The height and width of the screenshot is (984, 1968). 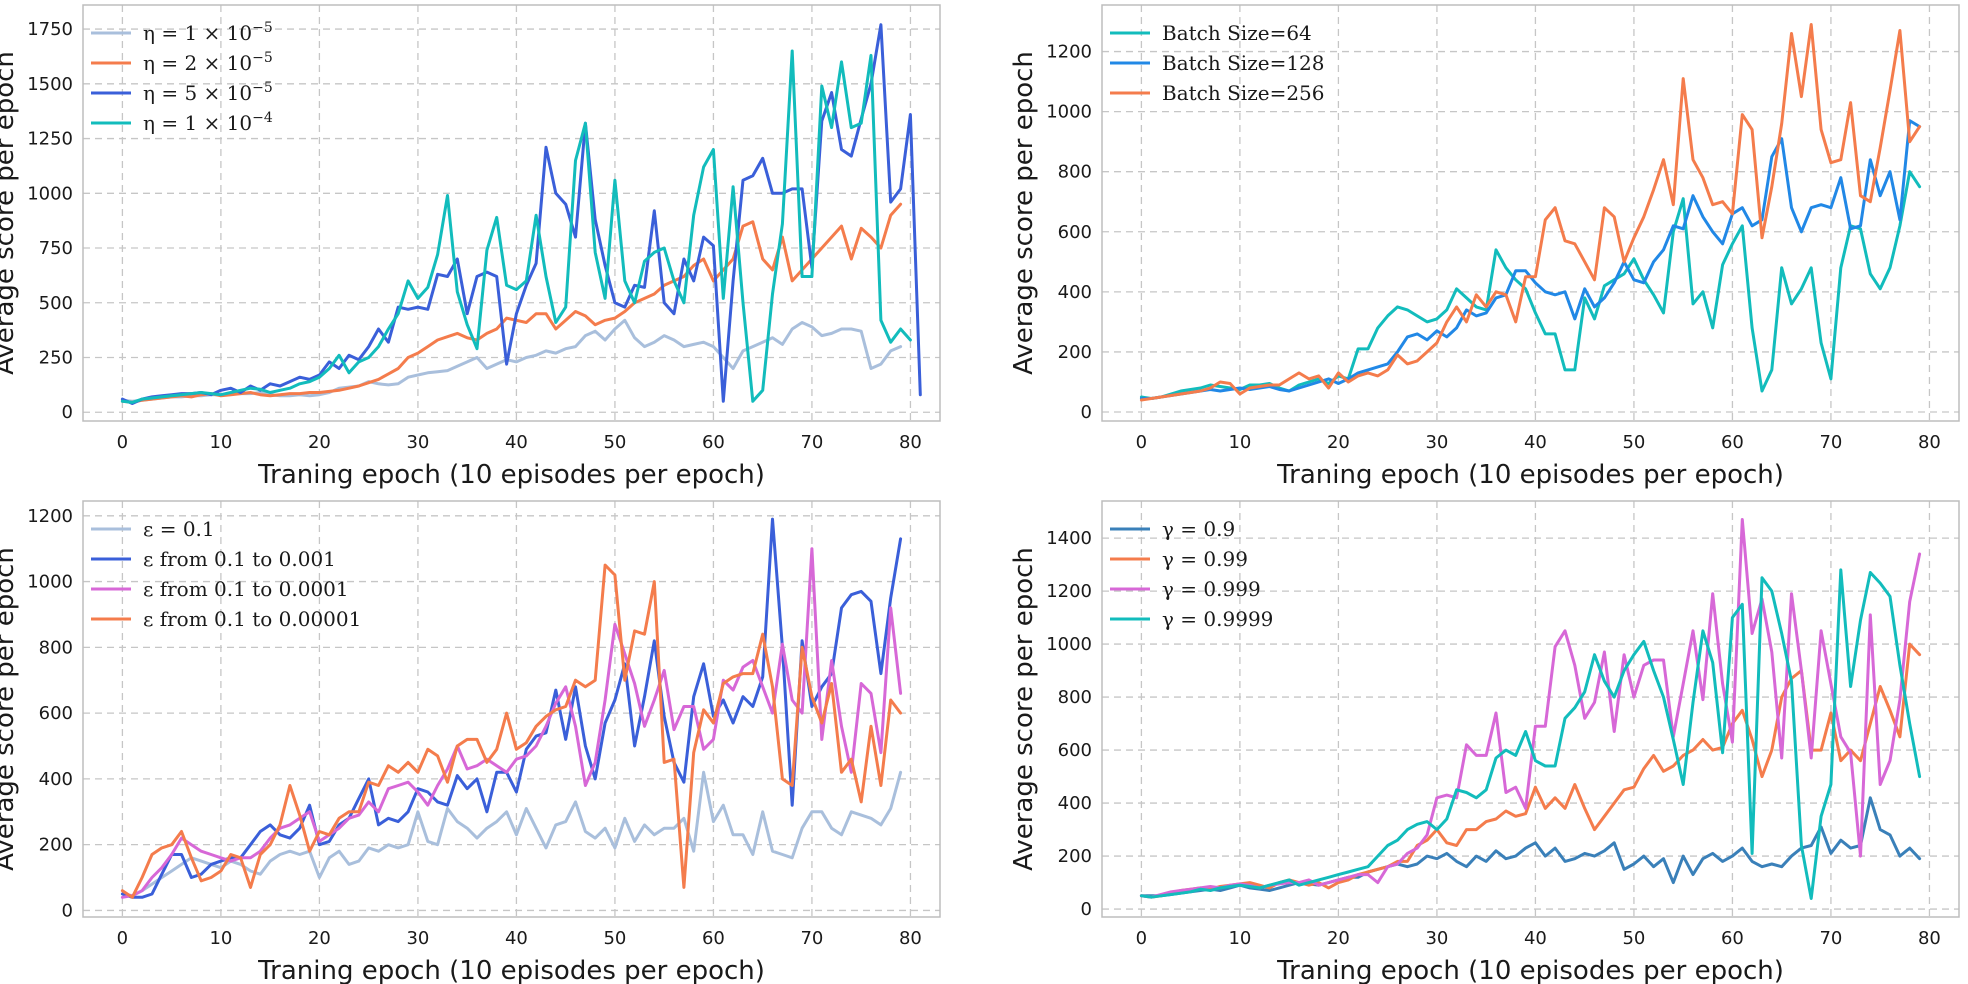 I want to click on y-tick-label: 250, so click(x=56, y=358).